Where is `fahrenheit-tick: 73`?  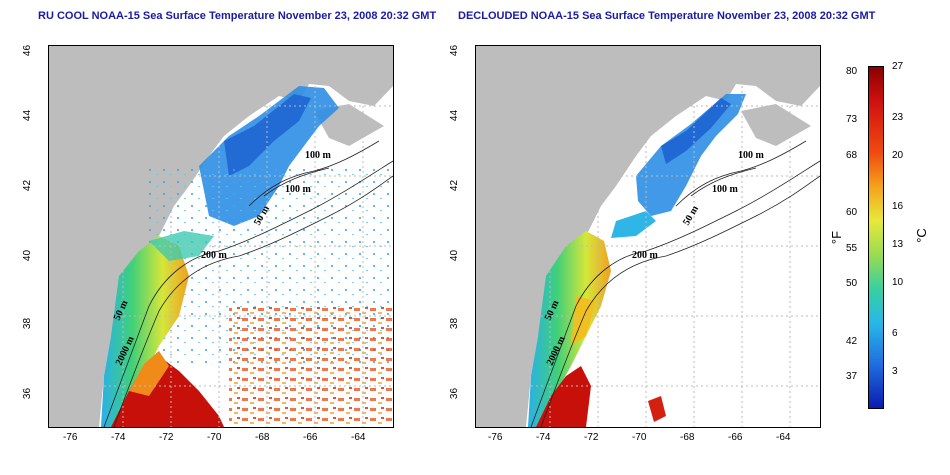
fahrenheit-tick: 73 is located at coordinates (852, 119).